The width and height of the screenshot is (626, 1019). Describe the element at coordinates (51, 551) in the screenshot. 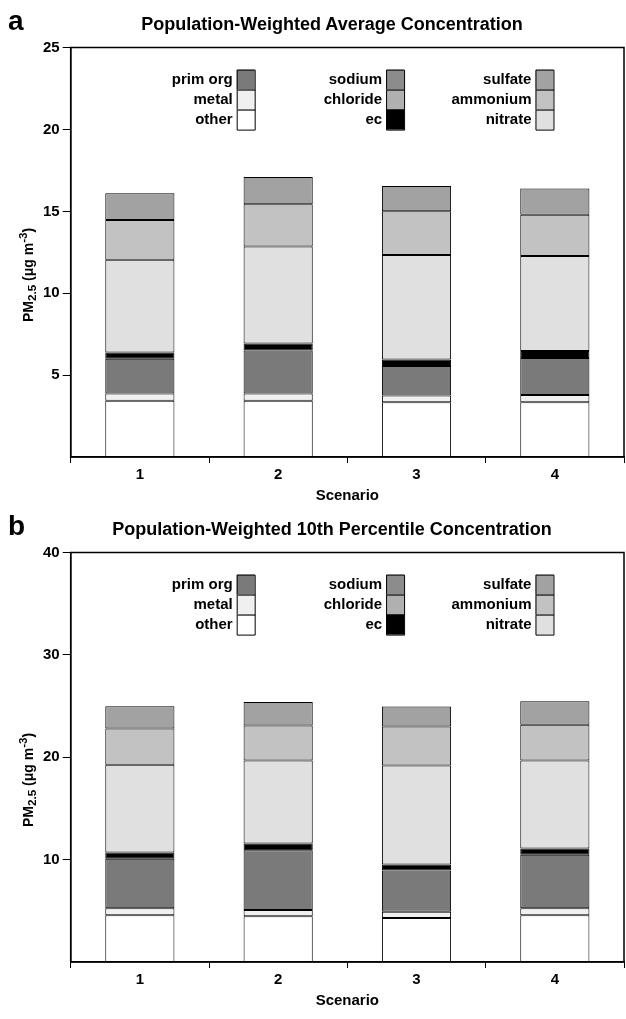

I see `y-tick-label: 40` at that location.